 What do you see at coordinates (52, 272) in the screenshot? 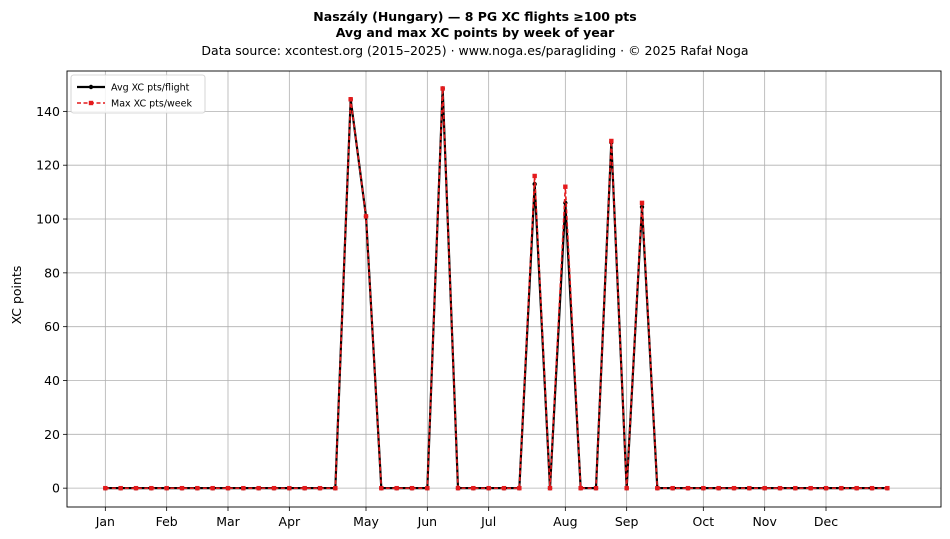
I see `y-tick-label: 80` at bounding box center [52, 272].